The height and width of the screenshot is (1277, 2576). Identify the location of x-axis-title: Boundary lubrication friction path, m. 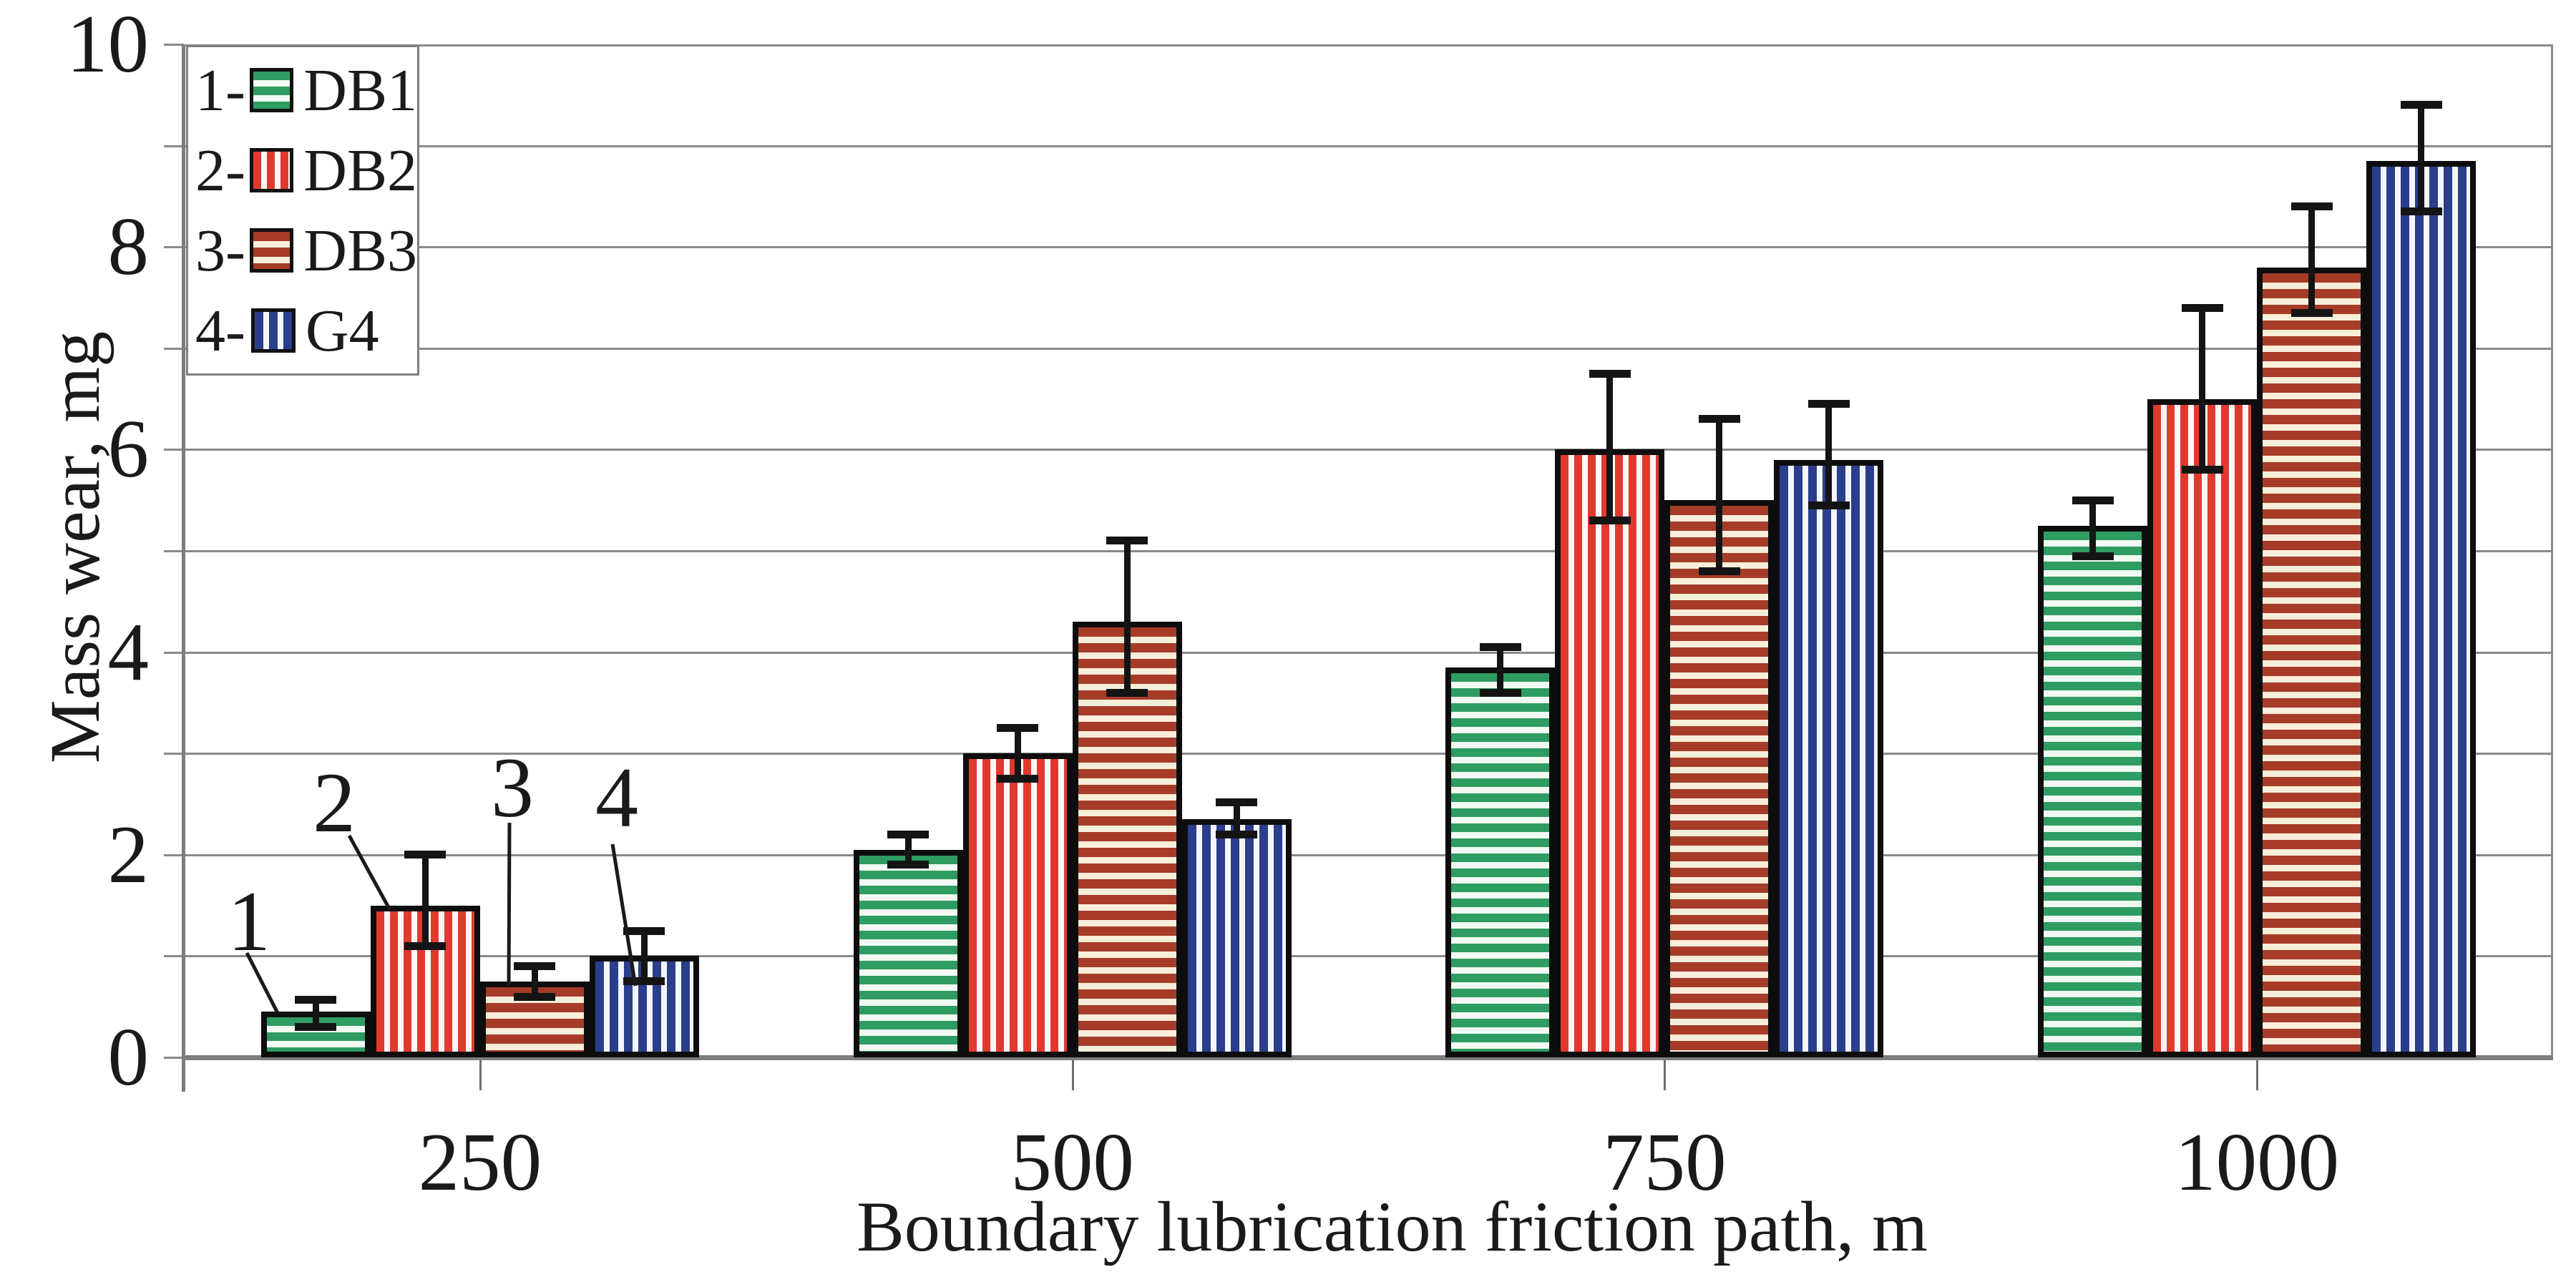
(1392, 1226).